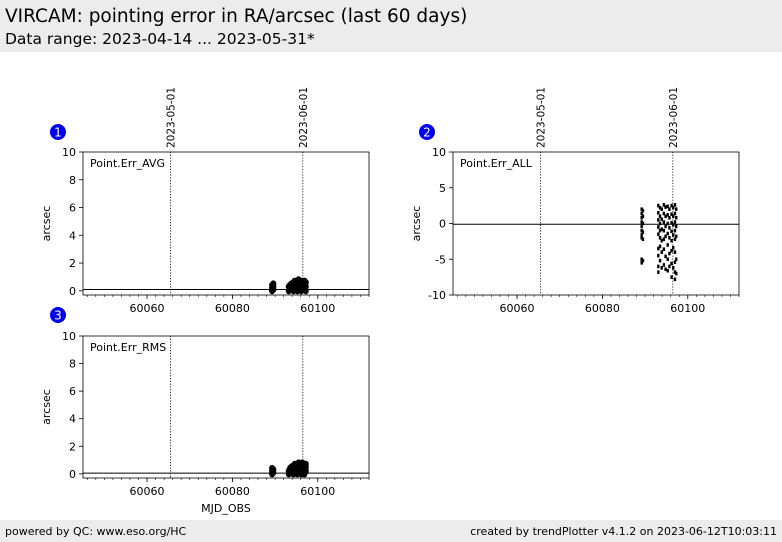  I want to click on y-tick-label: 5, so click(442, 188).